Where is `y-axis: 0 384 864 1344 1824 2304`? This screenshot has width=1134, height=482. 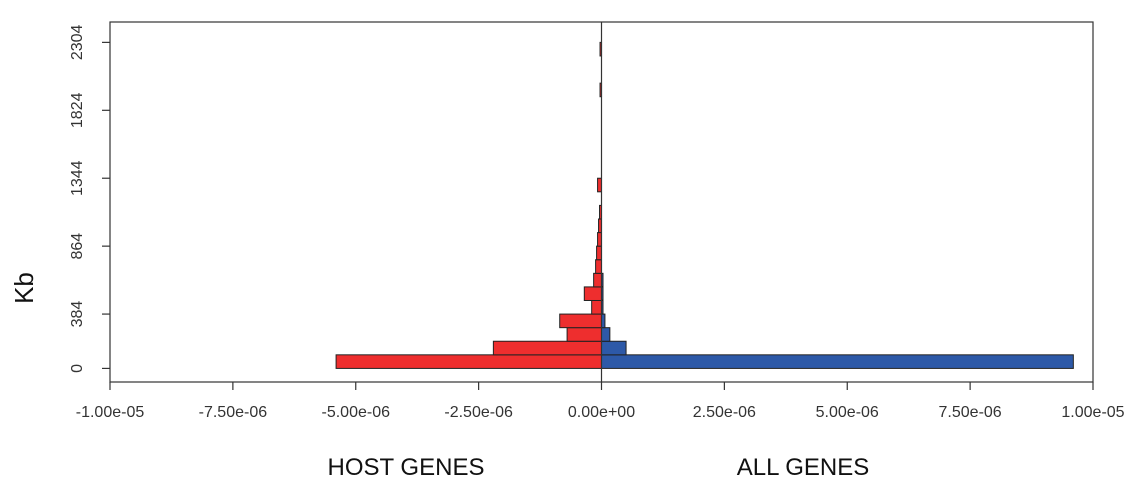 y-axis: 0 384 864 1344 1824 2304 is located at coordinates (89, 198).